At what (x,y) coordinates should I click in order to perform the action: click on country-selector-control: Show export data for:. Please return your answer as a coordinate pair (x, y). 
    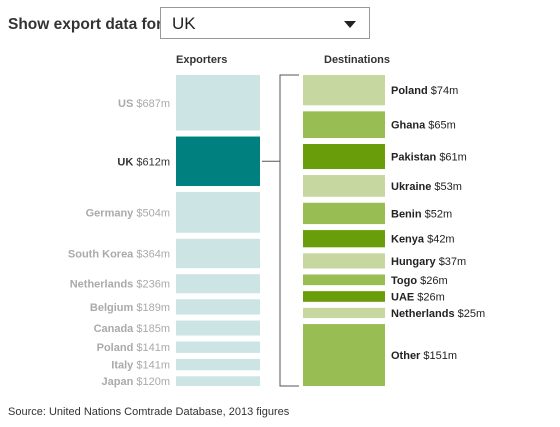
    Looking at the image, I should click on (92, 25).